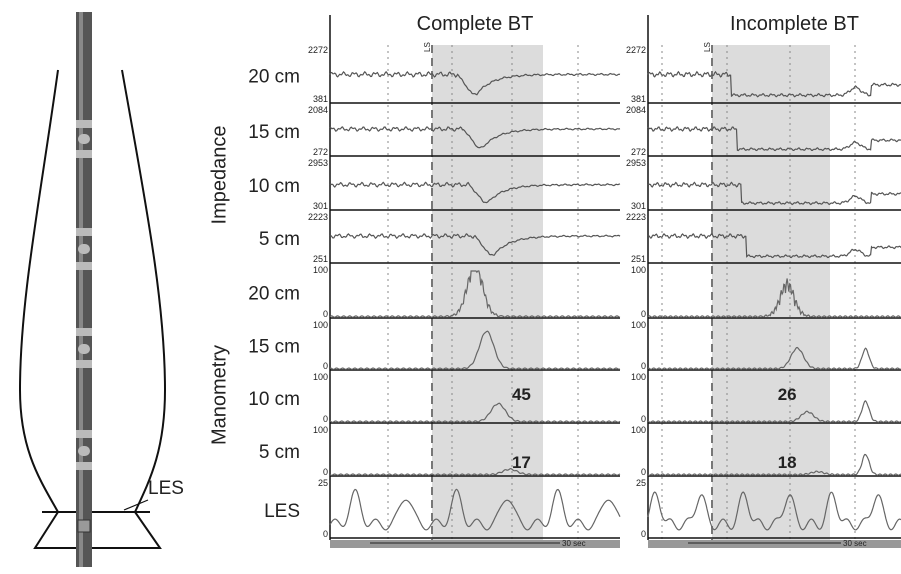 The width and height of the screenshot is (901, 574). I want to click on panel-title: Complete BT, so click(475, 24).